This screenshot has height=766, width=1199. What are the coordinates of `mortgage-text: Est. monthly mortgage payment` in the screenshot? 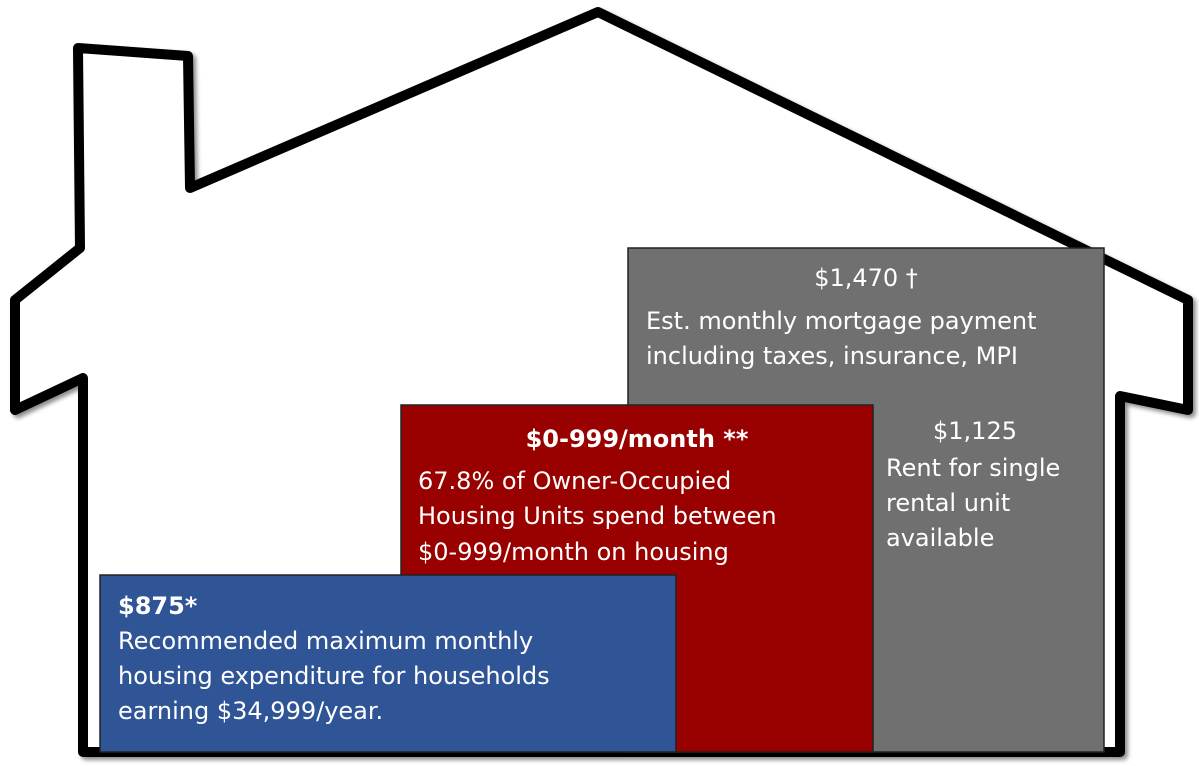 It's located at (841, 321).